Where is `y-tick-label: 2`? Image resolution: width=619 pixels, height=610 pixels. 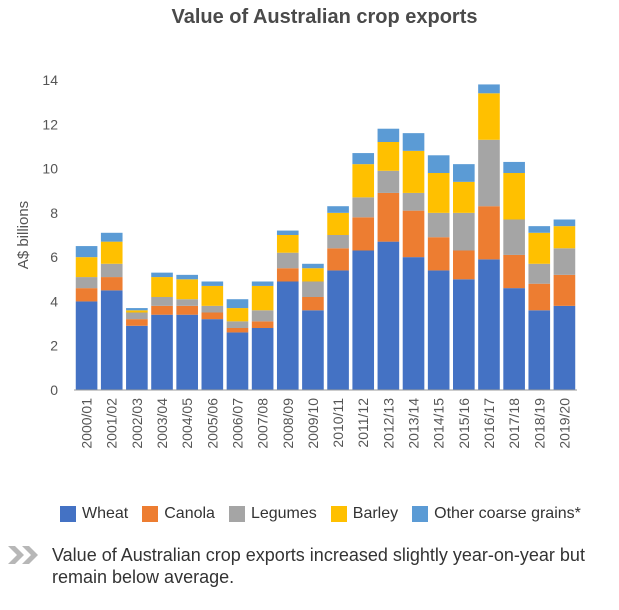
y-tick-label: 2 is located at coordinates (54, 346).